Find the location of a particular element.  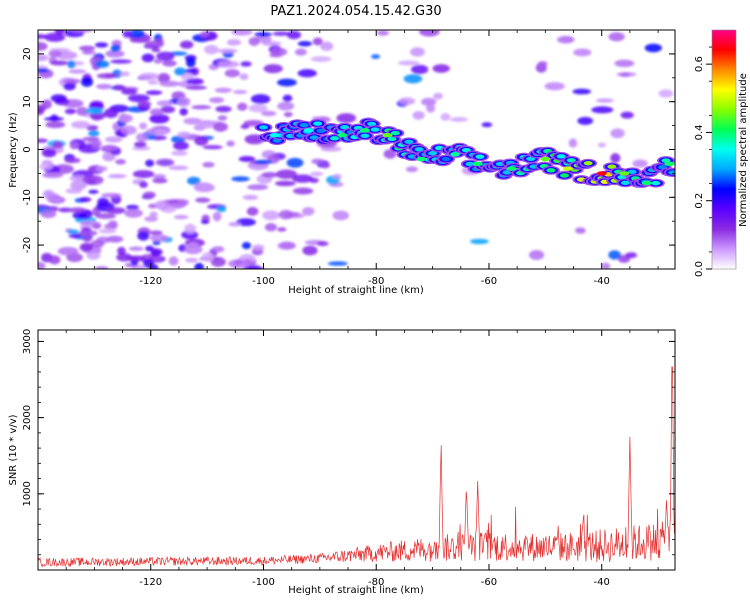

chart-title: PAZ1.2024.054.15.42.G30 is located at coordinates (355, 11).